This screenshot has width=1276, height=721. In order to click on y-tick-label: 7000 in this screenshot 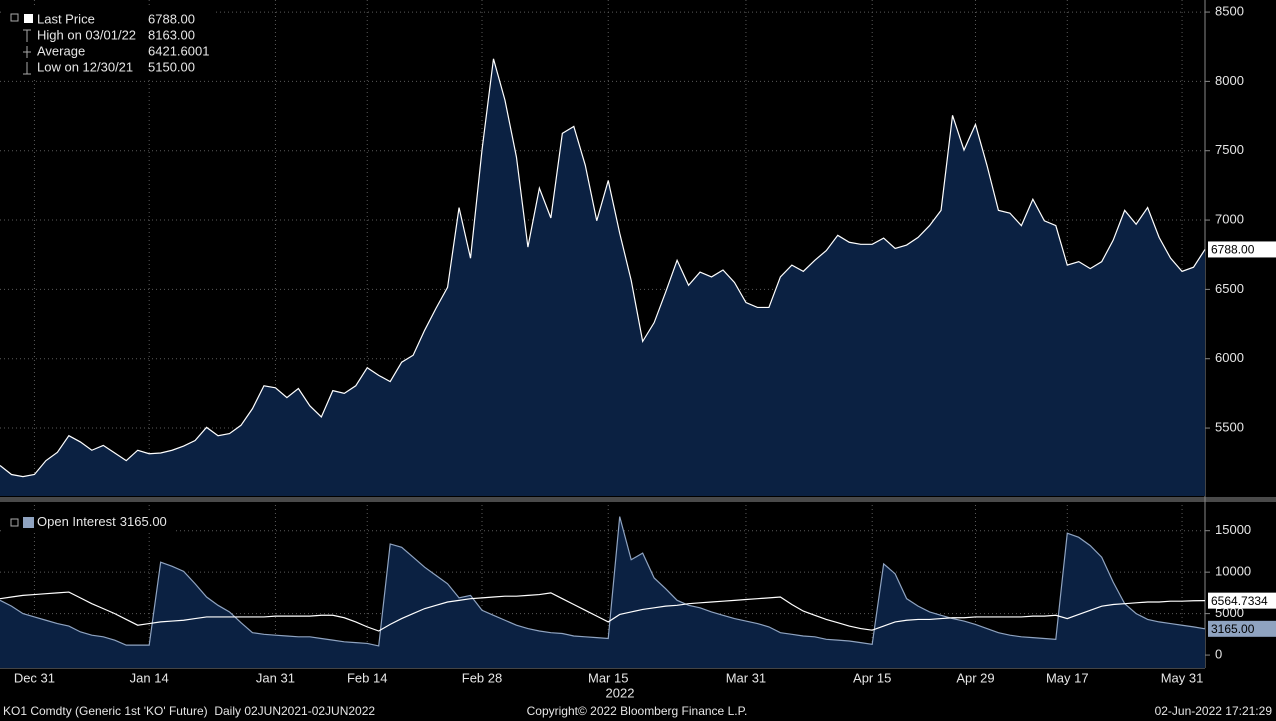, I will do `click(1229, 218)`.